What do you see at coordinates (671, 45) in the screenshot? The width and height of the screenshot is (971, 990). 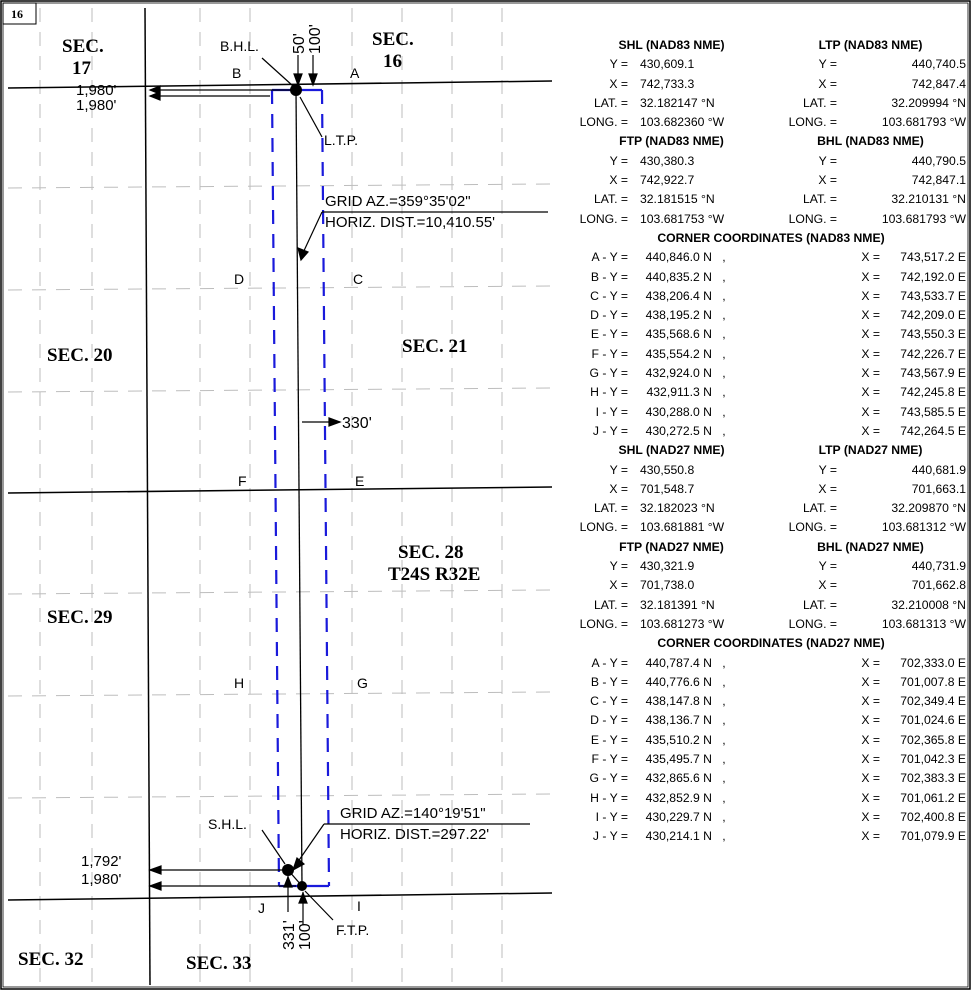 I see `shl-nad83-title: SHL (NAD83 NME)` at bounding box center [671, 45].